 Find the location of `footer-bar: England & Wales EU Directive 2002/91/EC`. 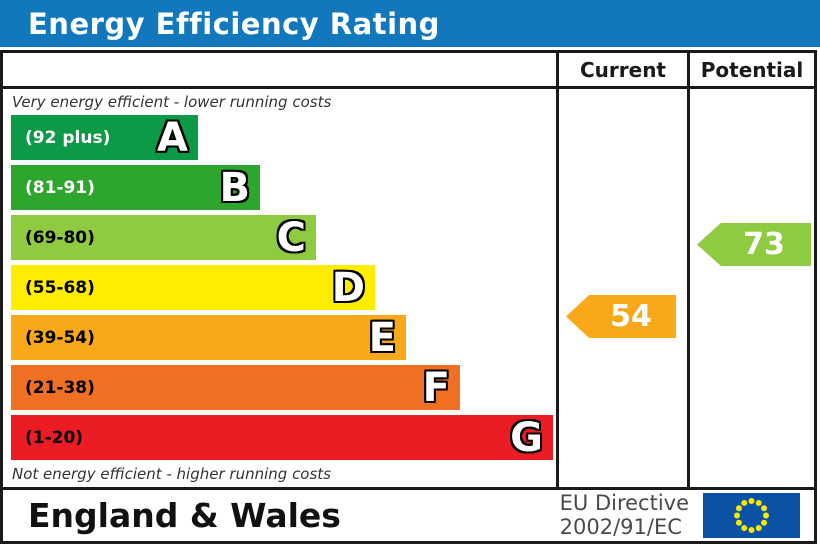

footer-bar: England & Wales EU Directive 2002/91/EC is located at coordinates (408, 514).